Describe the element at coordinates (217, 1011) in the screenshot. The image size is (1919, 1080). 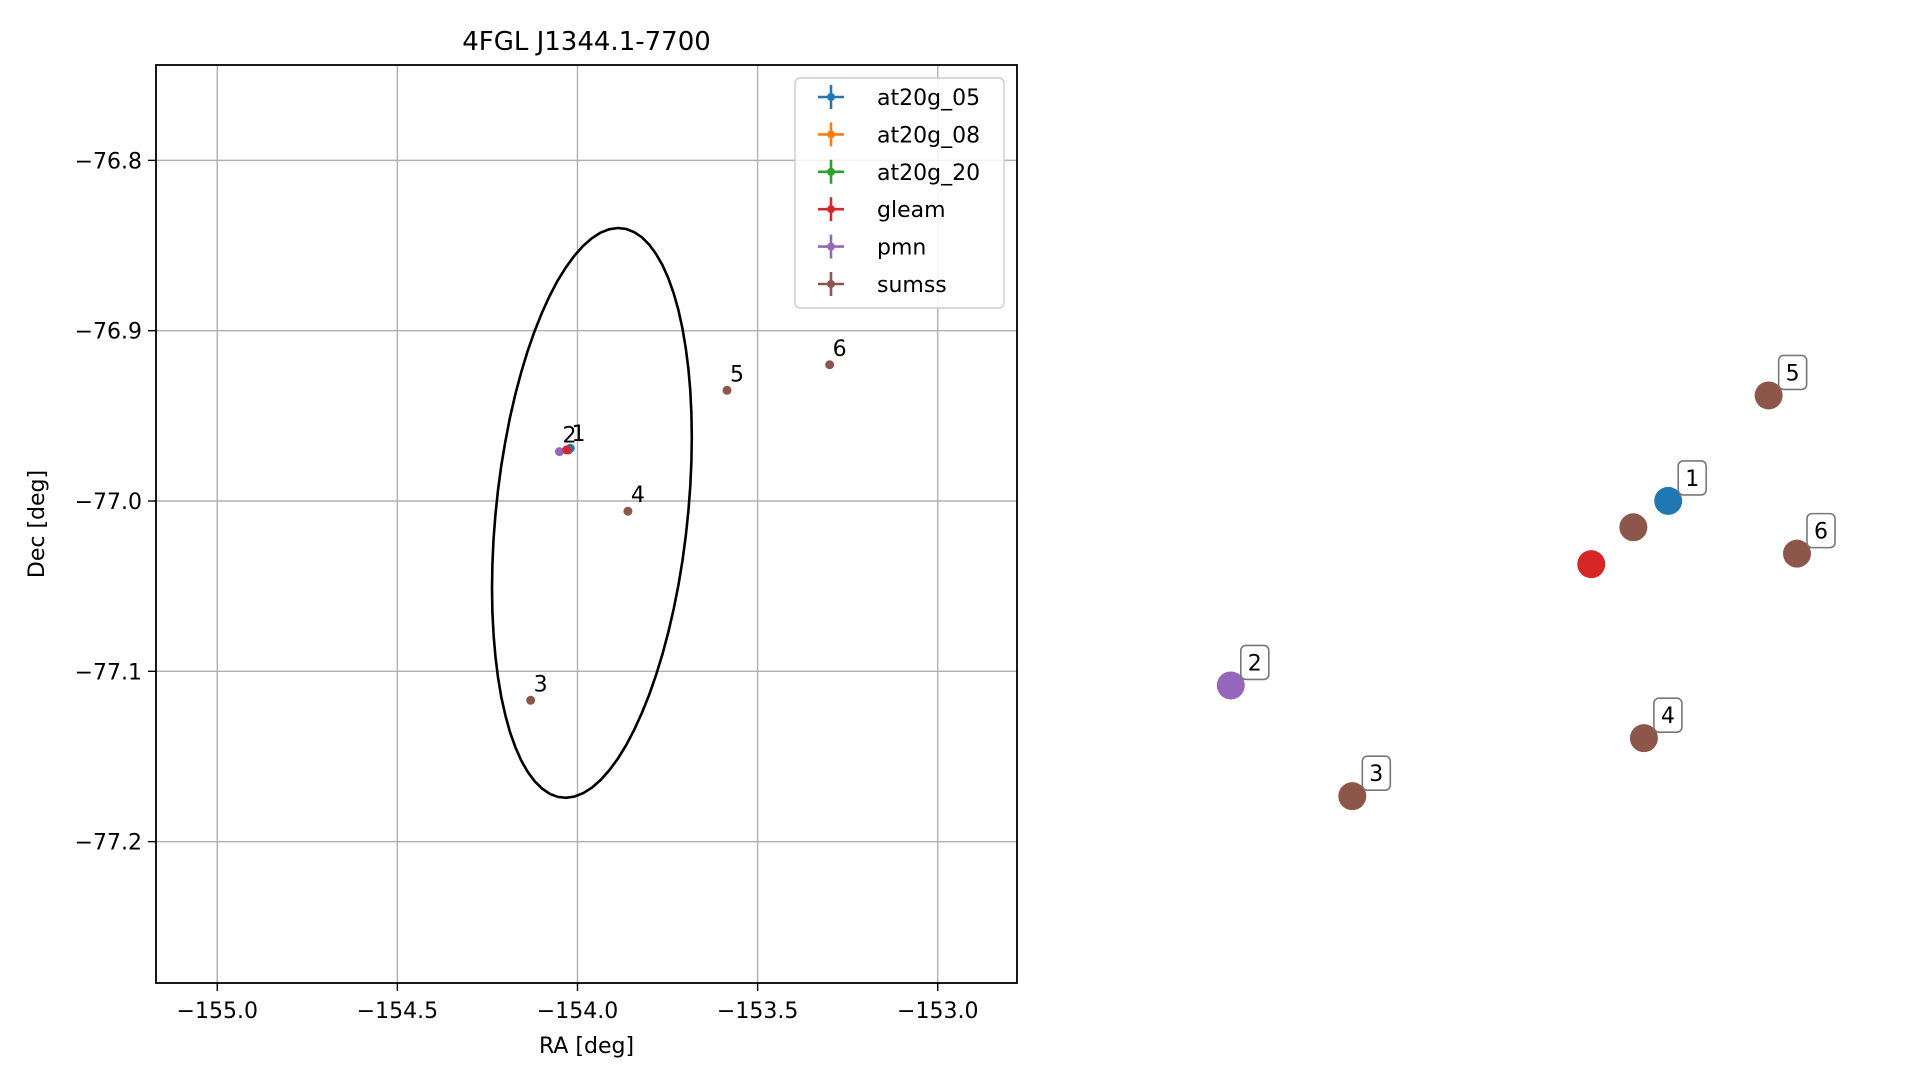
I see `x-tick-label: −155.0` at that location.